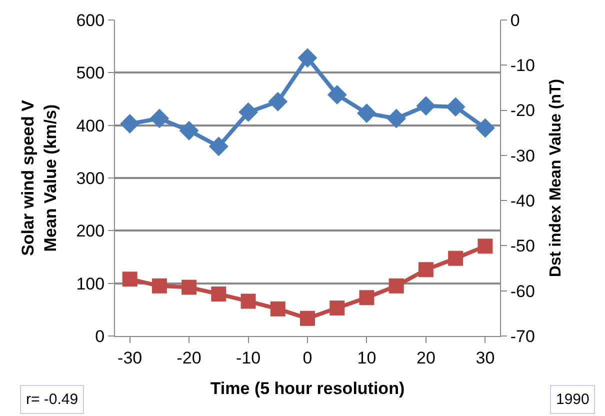 The width and height of the screenshot is (605, 416). I want to click on x-tick-label: 20, so click(426, 358).